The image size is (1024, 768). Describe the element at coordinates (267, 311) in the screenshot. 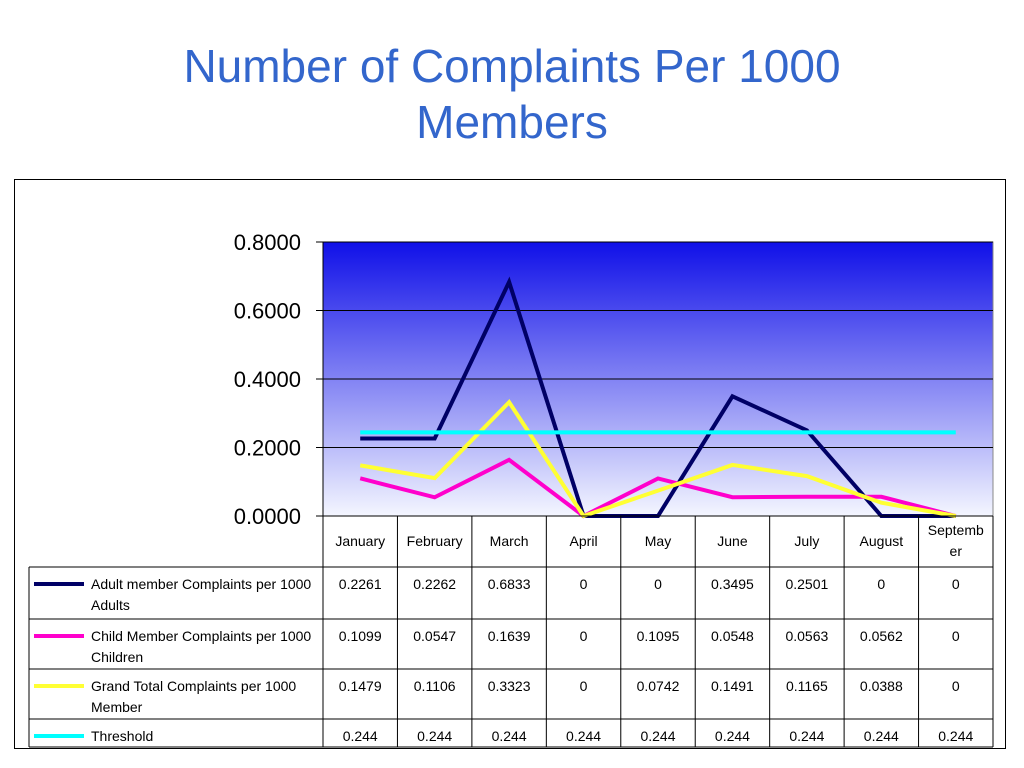

I see `y-tick-label: 0.6000` at that location.